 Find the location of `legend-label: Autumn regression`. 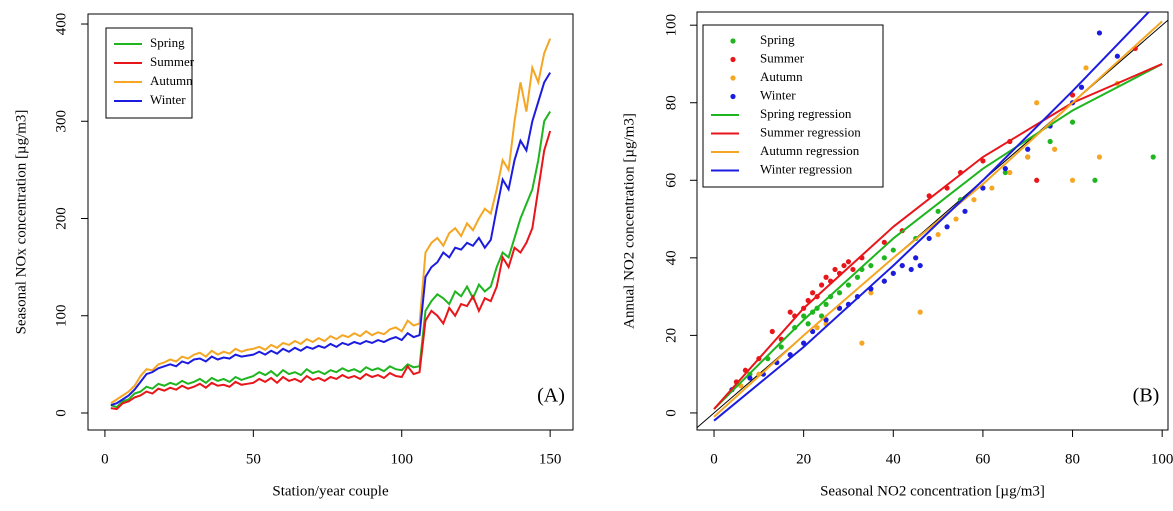

legend-label: Autumn regression is located at coordinates (810, 150).